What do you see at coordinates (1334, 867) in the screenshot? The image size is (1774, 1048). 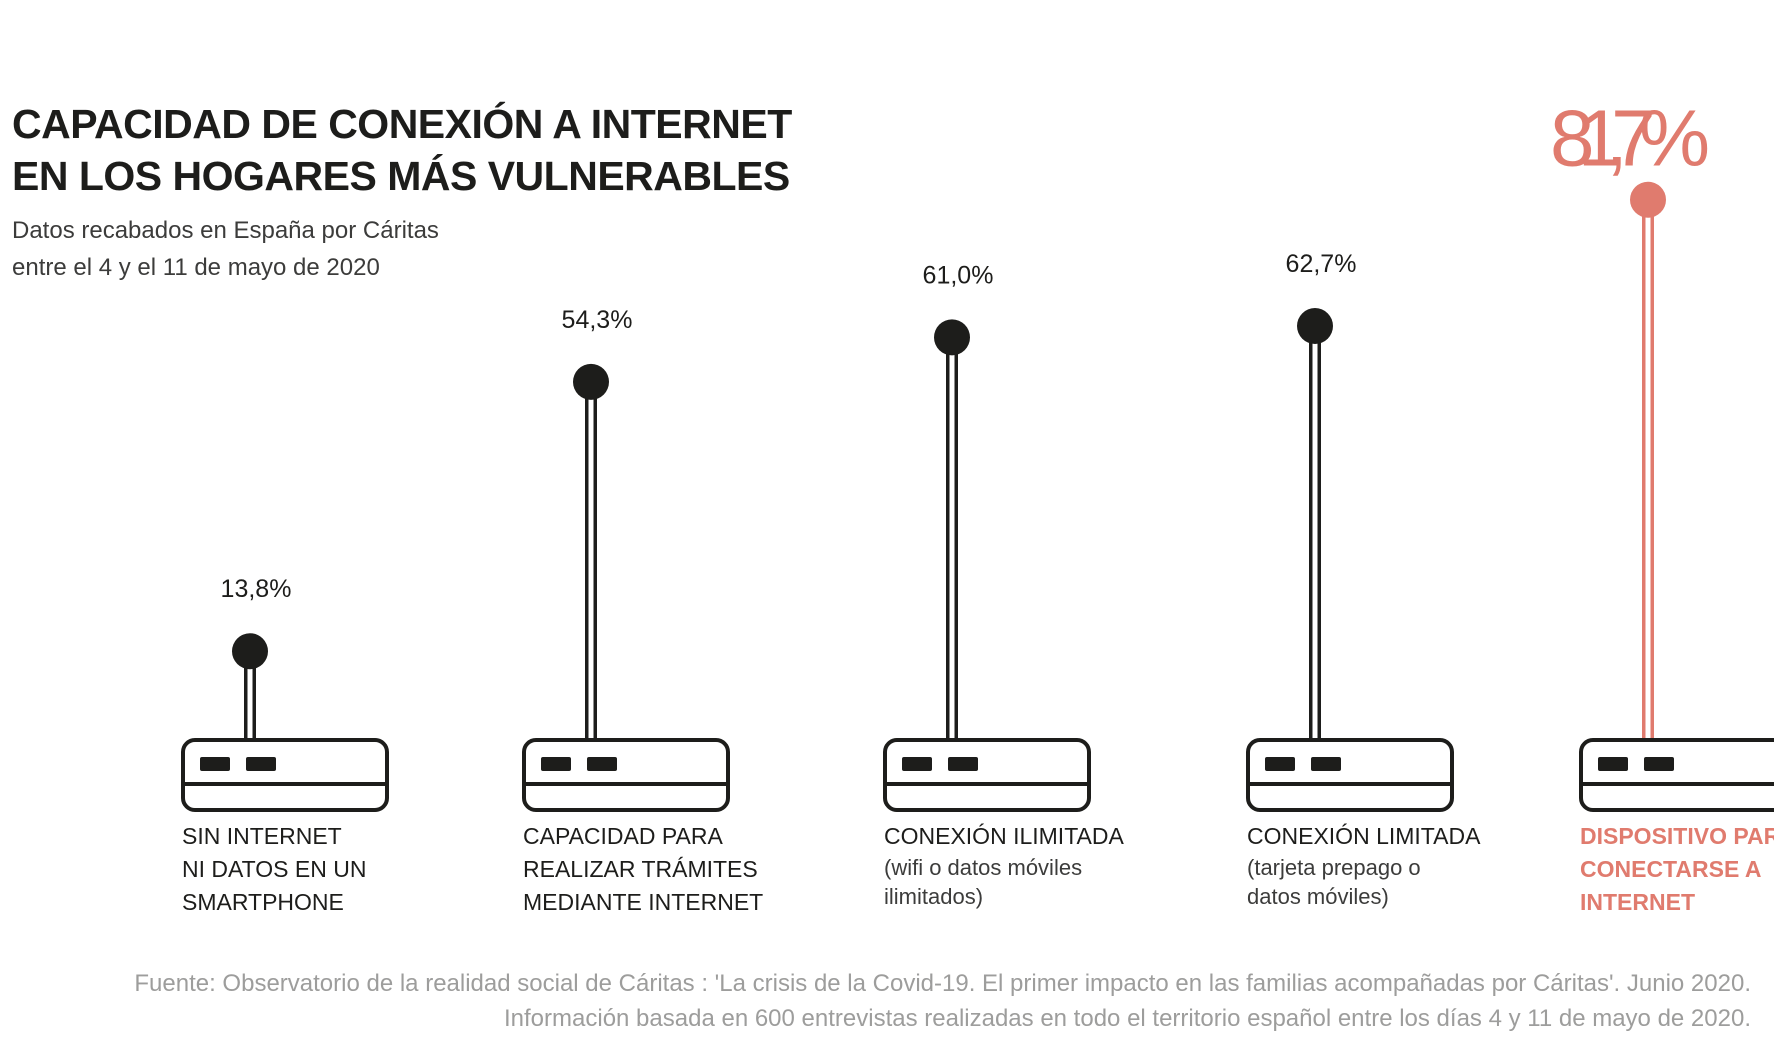 I see `category-note-line: (tarjeta prepago o` at bounding box center [1334, 867].